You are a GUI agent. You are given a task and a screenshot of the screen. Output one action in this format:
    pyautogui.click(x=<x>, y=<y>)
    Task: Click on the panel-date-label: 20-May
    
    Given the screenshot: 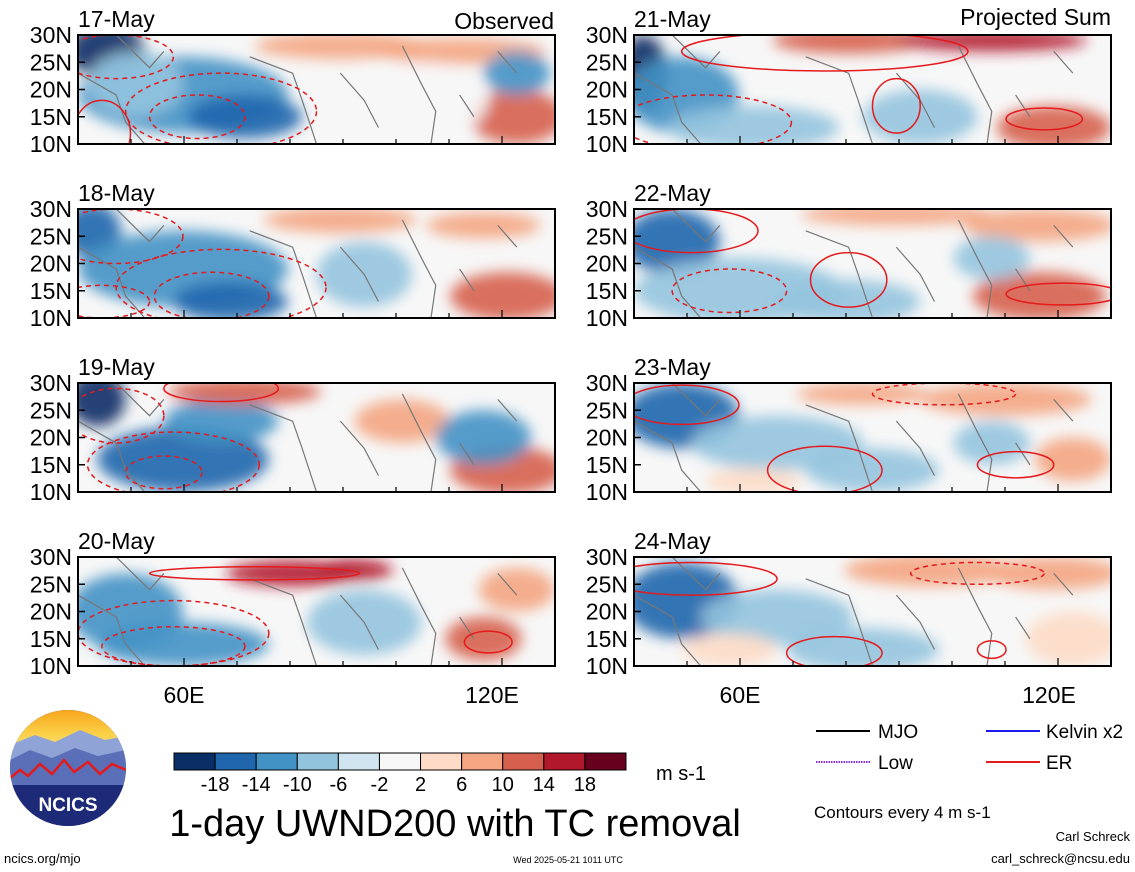 What is the action you would take?
    pyautogui.click(x=116, y=541)
    